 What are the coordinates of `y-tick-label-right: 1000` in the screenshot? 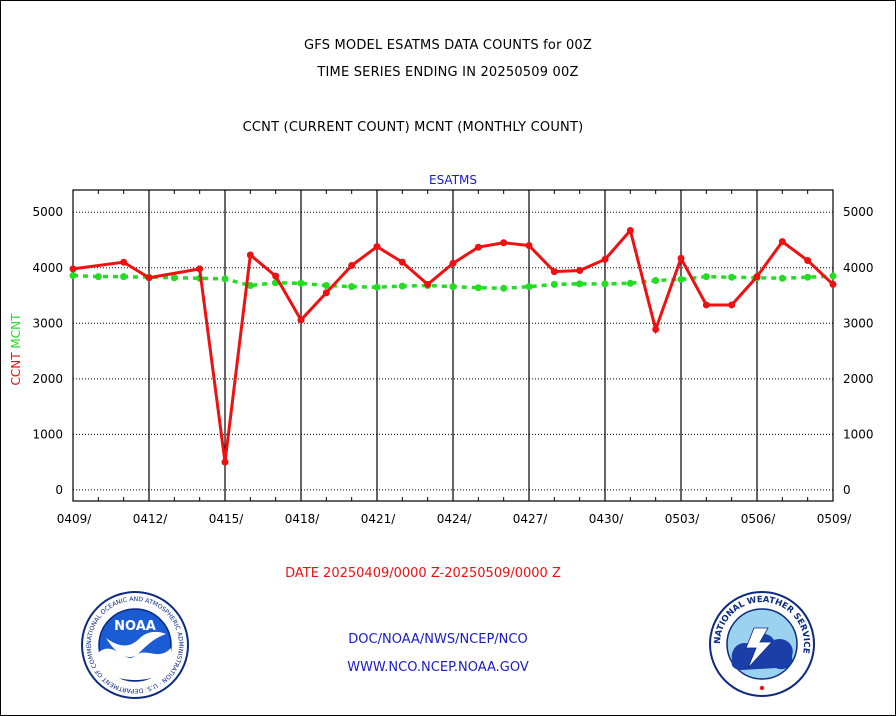 It's located at (858, 434).